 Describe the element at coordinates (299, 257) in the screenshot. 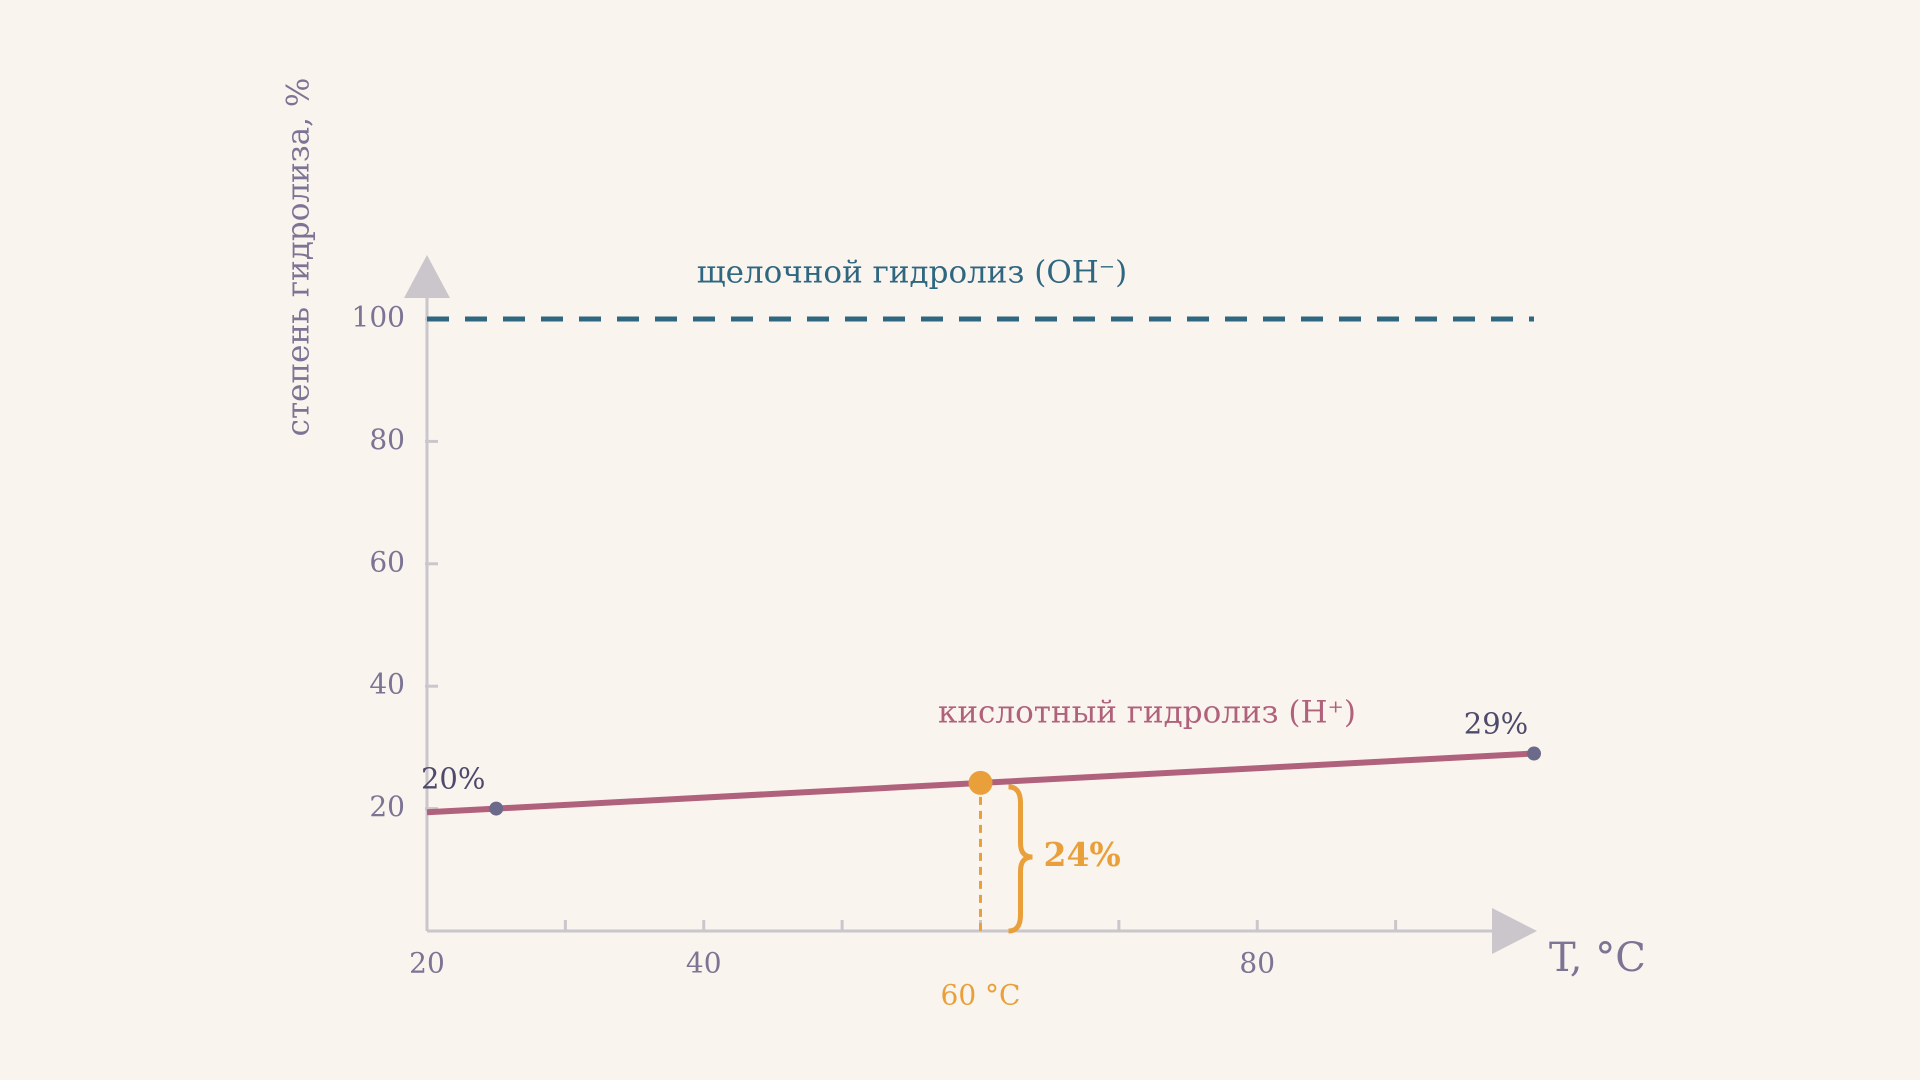

I see `y-axis-label: степень гидролиза, %` at that location.